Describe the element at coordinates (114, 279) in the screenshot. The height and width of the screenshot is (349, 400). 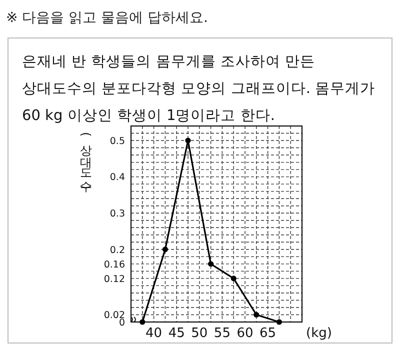
I see `y-tick-label: 0.12` at that location.